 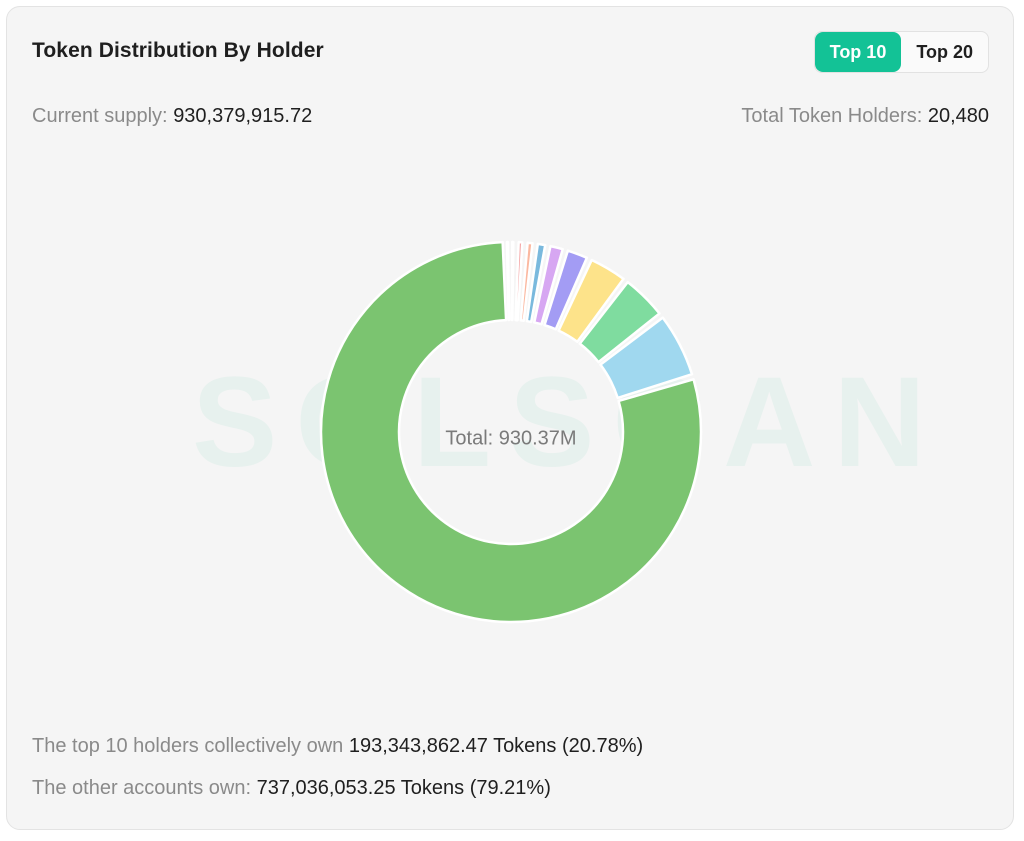 What do you see at coordinates (100, 116) in the screenshot?
I see `current-supply-label: Current supply:` at bounding box center [100, 116].